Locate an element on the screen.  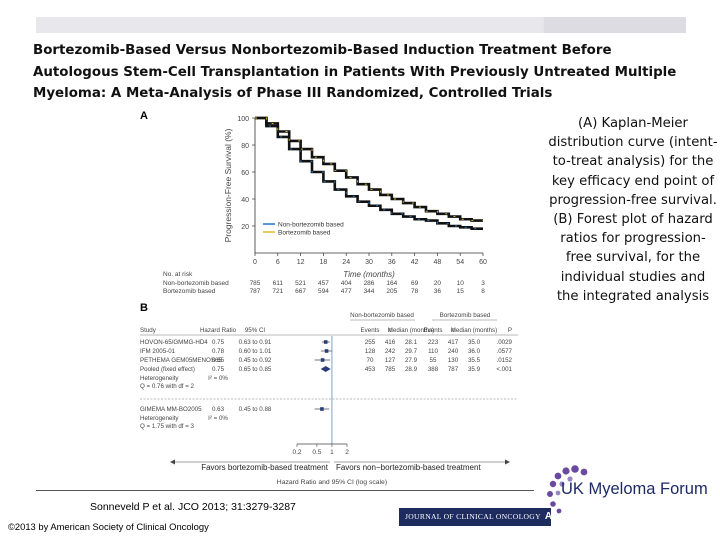
at-risk-value: 36 is located at coordinates (438, 291).